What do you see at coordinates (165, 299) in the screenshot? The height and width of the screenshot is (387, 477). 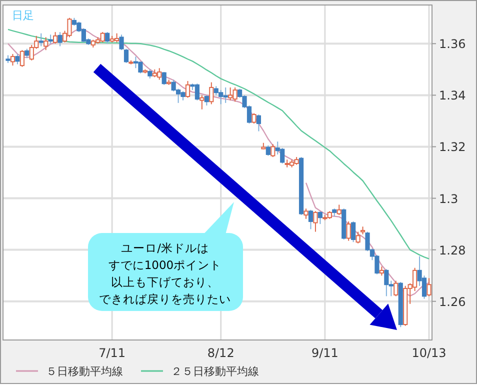 I see `annotation: できれば戻りを売りたい` at bounding box center [165, 299].